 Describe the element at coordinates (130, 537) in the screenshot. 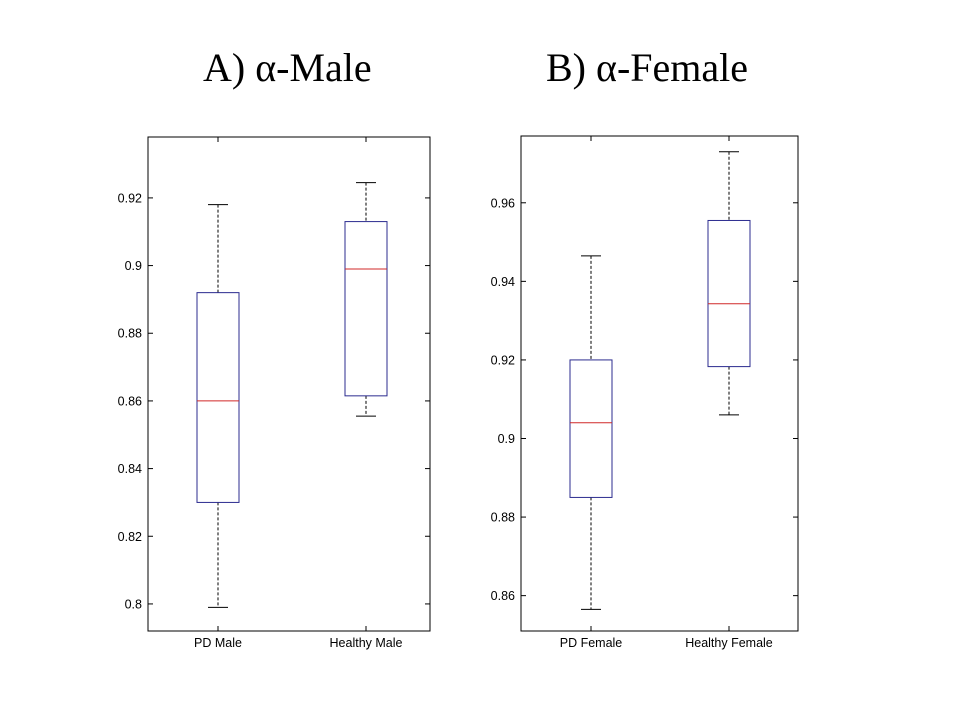

I see `male-ytick-label: 0.82` at that location.